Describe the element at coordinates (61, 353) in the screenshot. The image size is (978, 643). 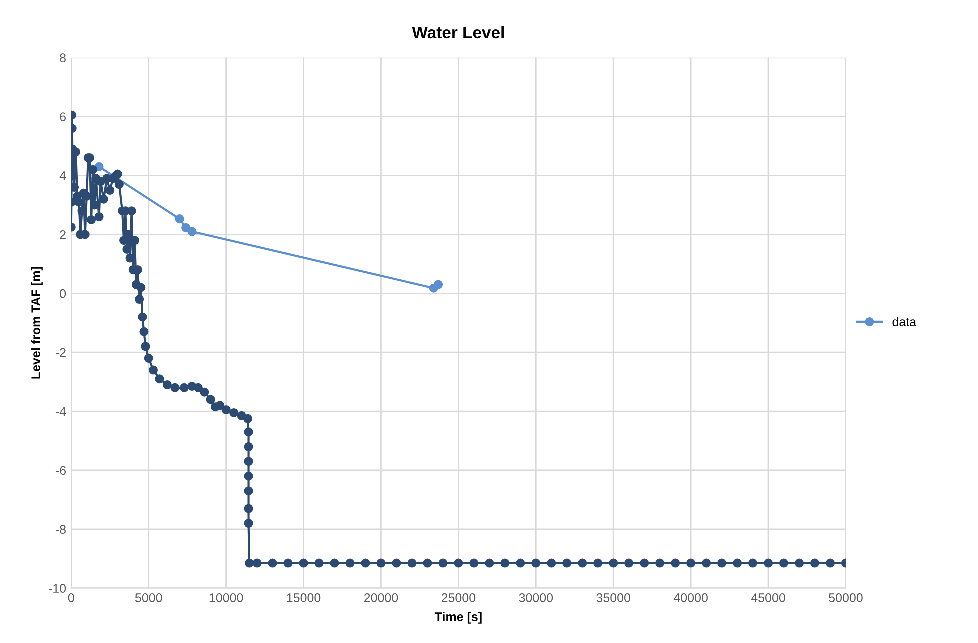
I see `y-tick-label: -2` at that location.